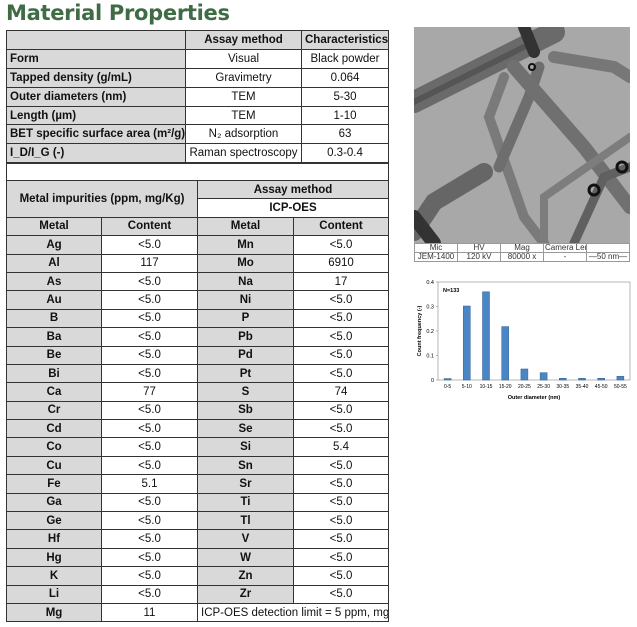 The height and width of the screenshot is (627, 637). I want to click on metal-name: Mo, so click(245, 263).